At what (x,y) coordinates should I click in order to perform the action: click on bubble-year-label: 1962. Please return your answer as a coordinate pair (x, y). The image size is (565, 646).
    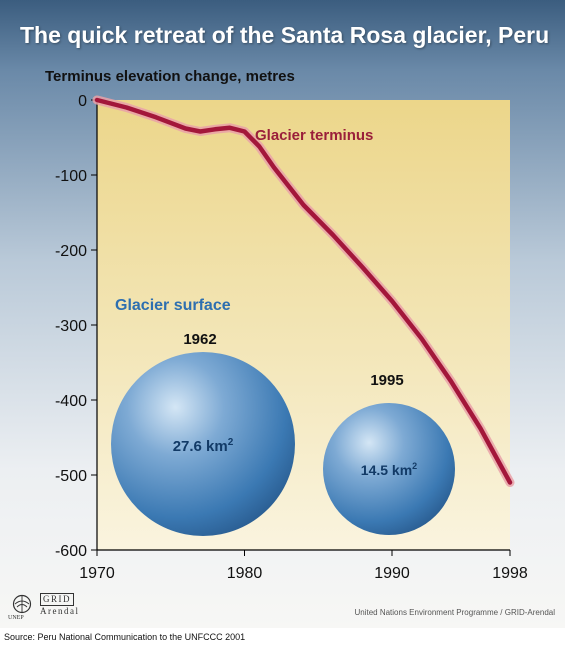
    Looking at the image, I should click on (199, 339).